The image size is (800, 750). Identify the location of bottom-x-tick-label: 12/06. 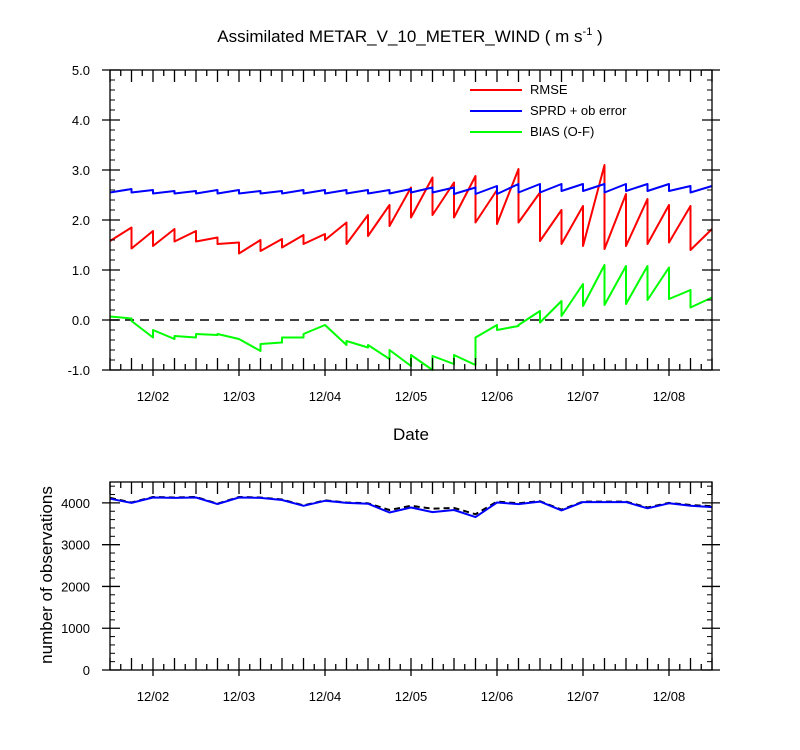
(497, 696).